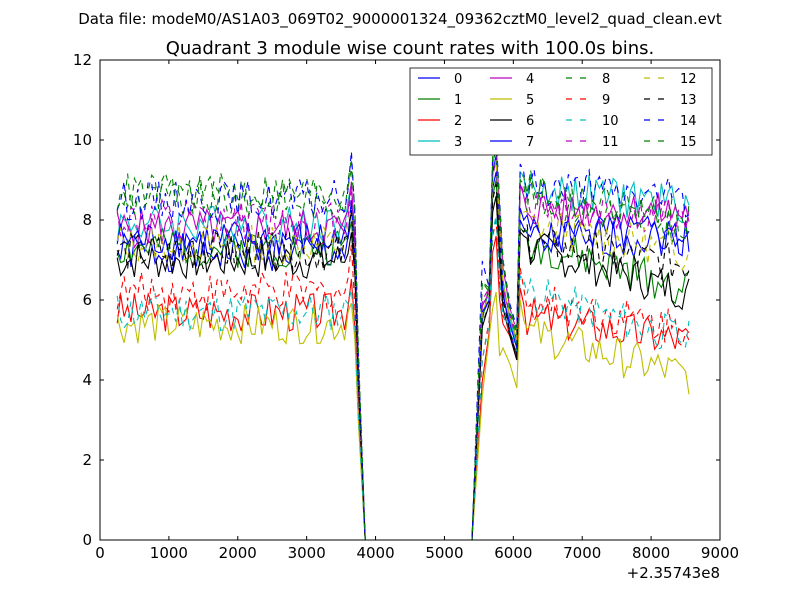 This screenshot has width=800, height=600. Describe the element at coordinates (82, 60) in the screenshot. I see `y-tick-label: 12` at that location.